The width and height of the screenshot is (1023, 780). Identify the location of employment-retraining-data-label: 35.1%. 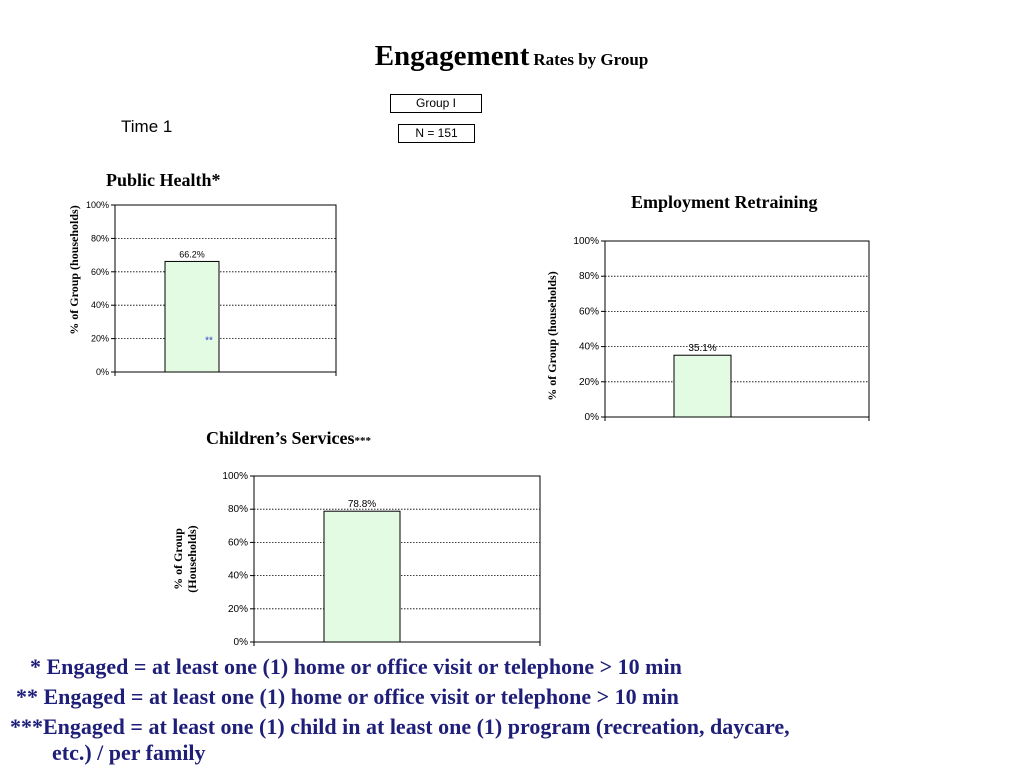
(702, 348).